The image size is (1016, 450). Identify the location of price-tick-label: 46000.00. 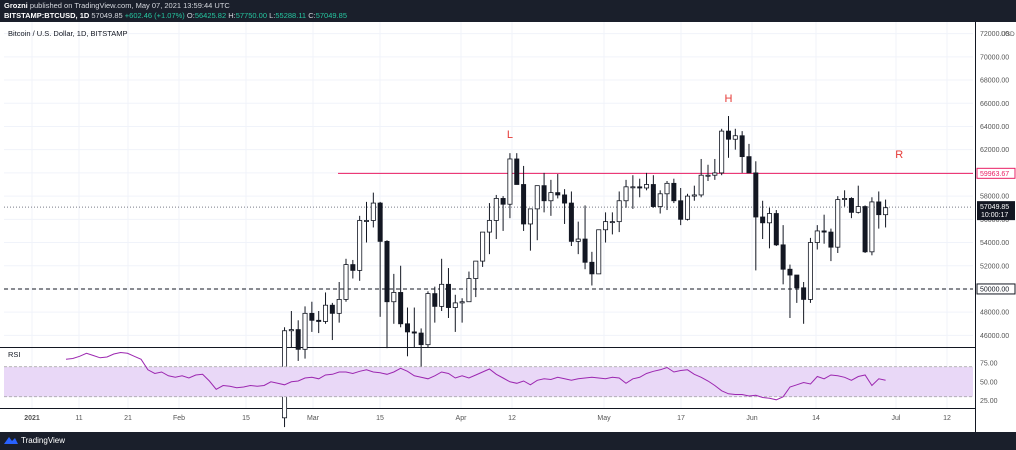
(994, 336).